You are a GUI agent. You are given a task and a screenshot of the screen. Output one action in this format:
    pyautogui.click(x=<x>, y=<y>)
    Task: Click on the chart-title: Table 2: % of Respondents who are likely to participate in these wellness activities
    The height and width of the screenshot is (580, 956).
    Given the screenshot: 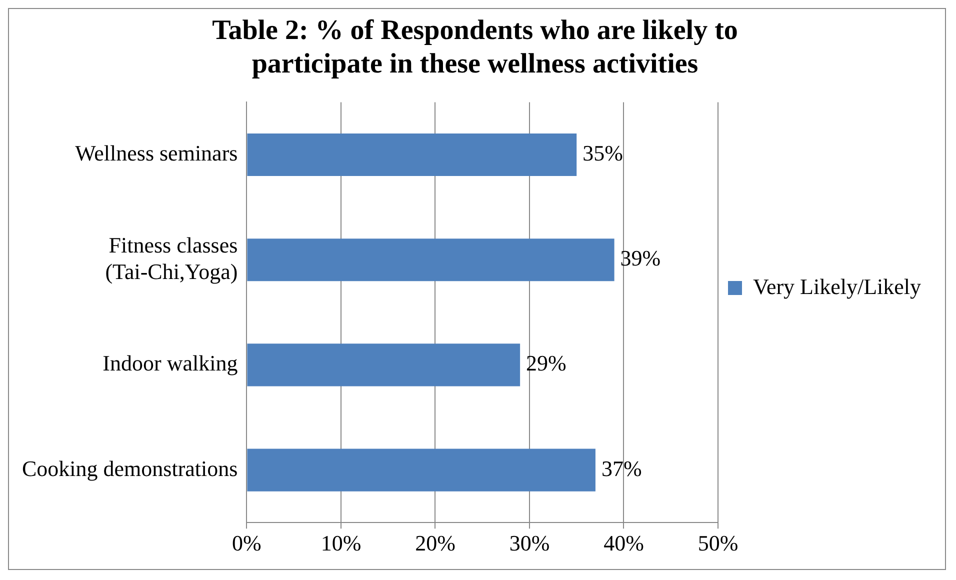 What is the action you would take?
    pyautogui.click(x=475, y=47)
    